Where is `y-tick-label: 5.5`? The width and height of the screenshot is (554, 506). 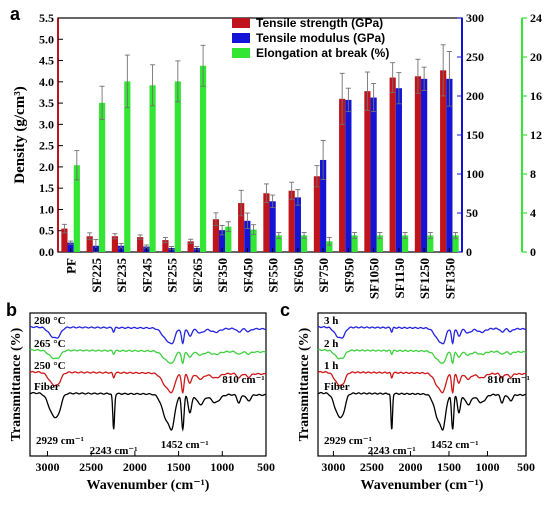
y-tick-label: 5.5 is located at coordinates (46, 18).